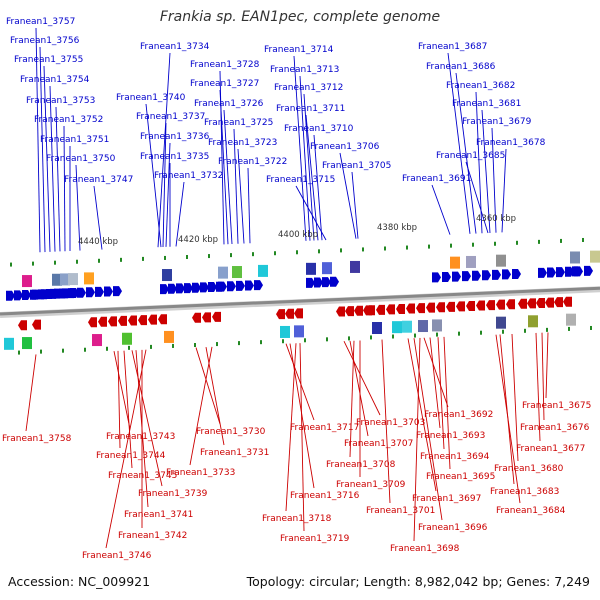 Image resolution: width=600 pixels, height=600 pixels. What do you see at coordinates (455, 457) in the screenshot?
I see `reverse-gene-label: Franean1_3694` at bounding box center [455, 457].